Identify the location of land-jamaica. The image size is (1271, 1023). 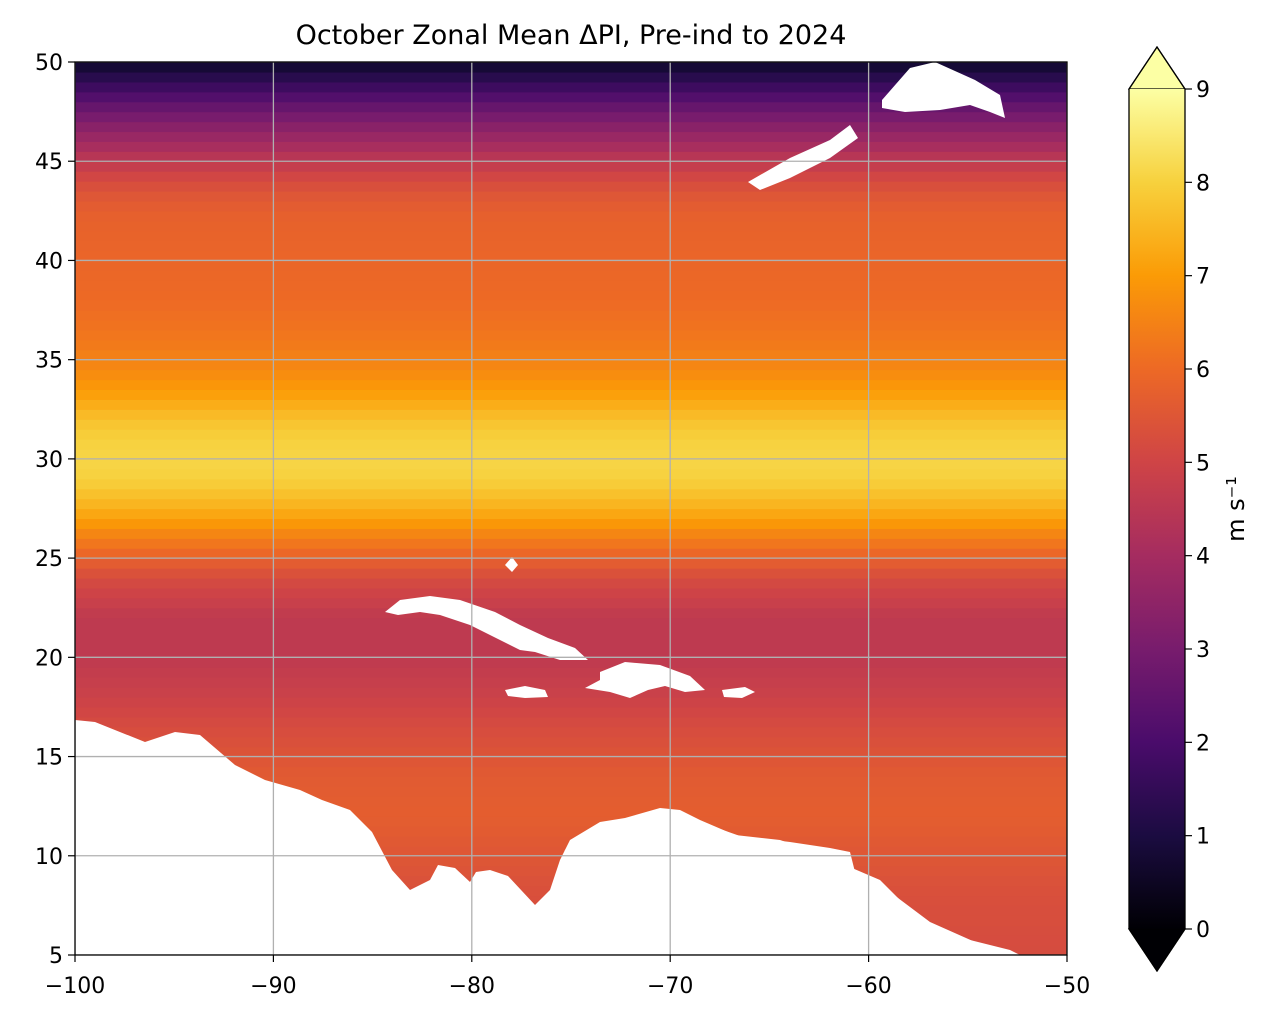
(526, 692).